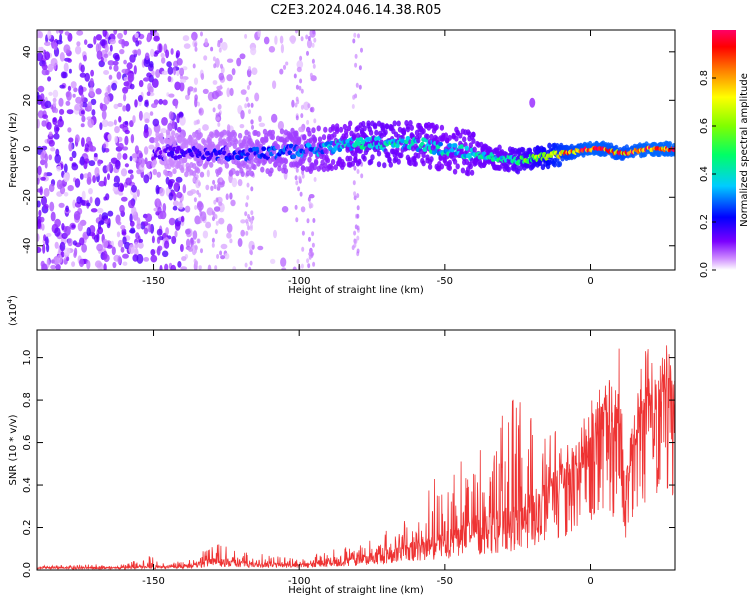 The width and height of the screenshot is (750, 600). Describe the element at coordinates (724, 150) in the screenshot. I see `colorbar-gradient` at that location.